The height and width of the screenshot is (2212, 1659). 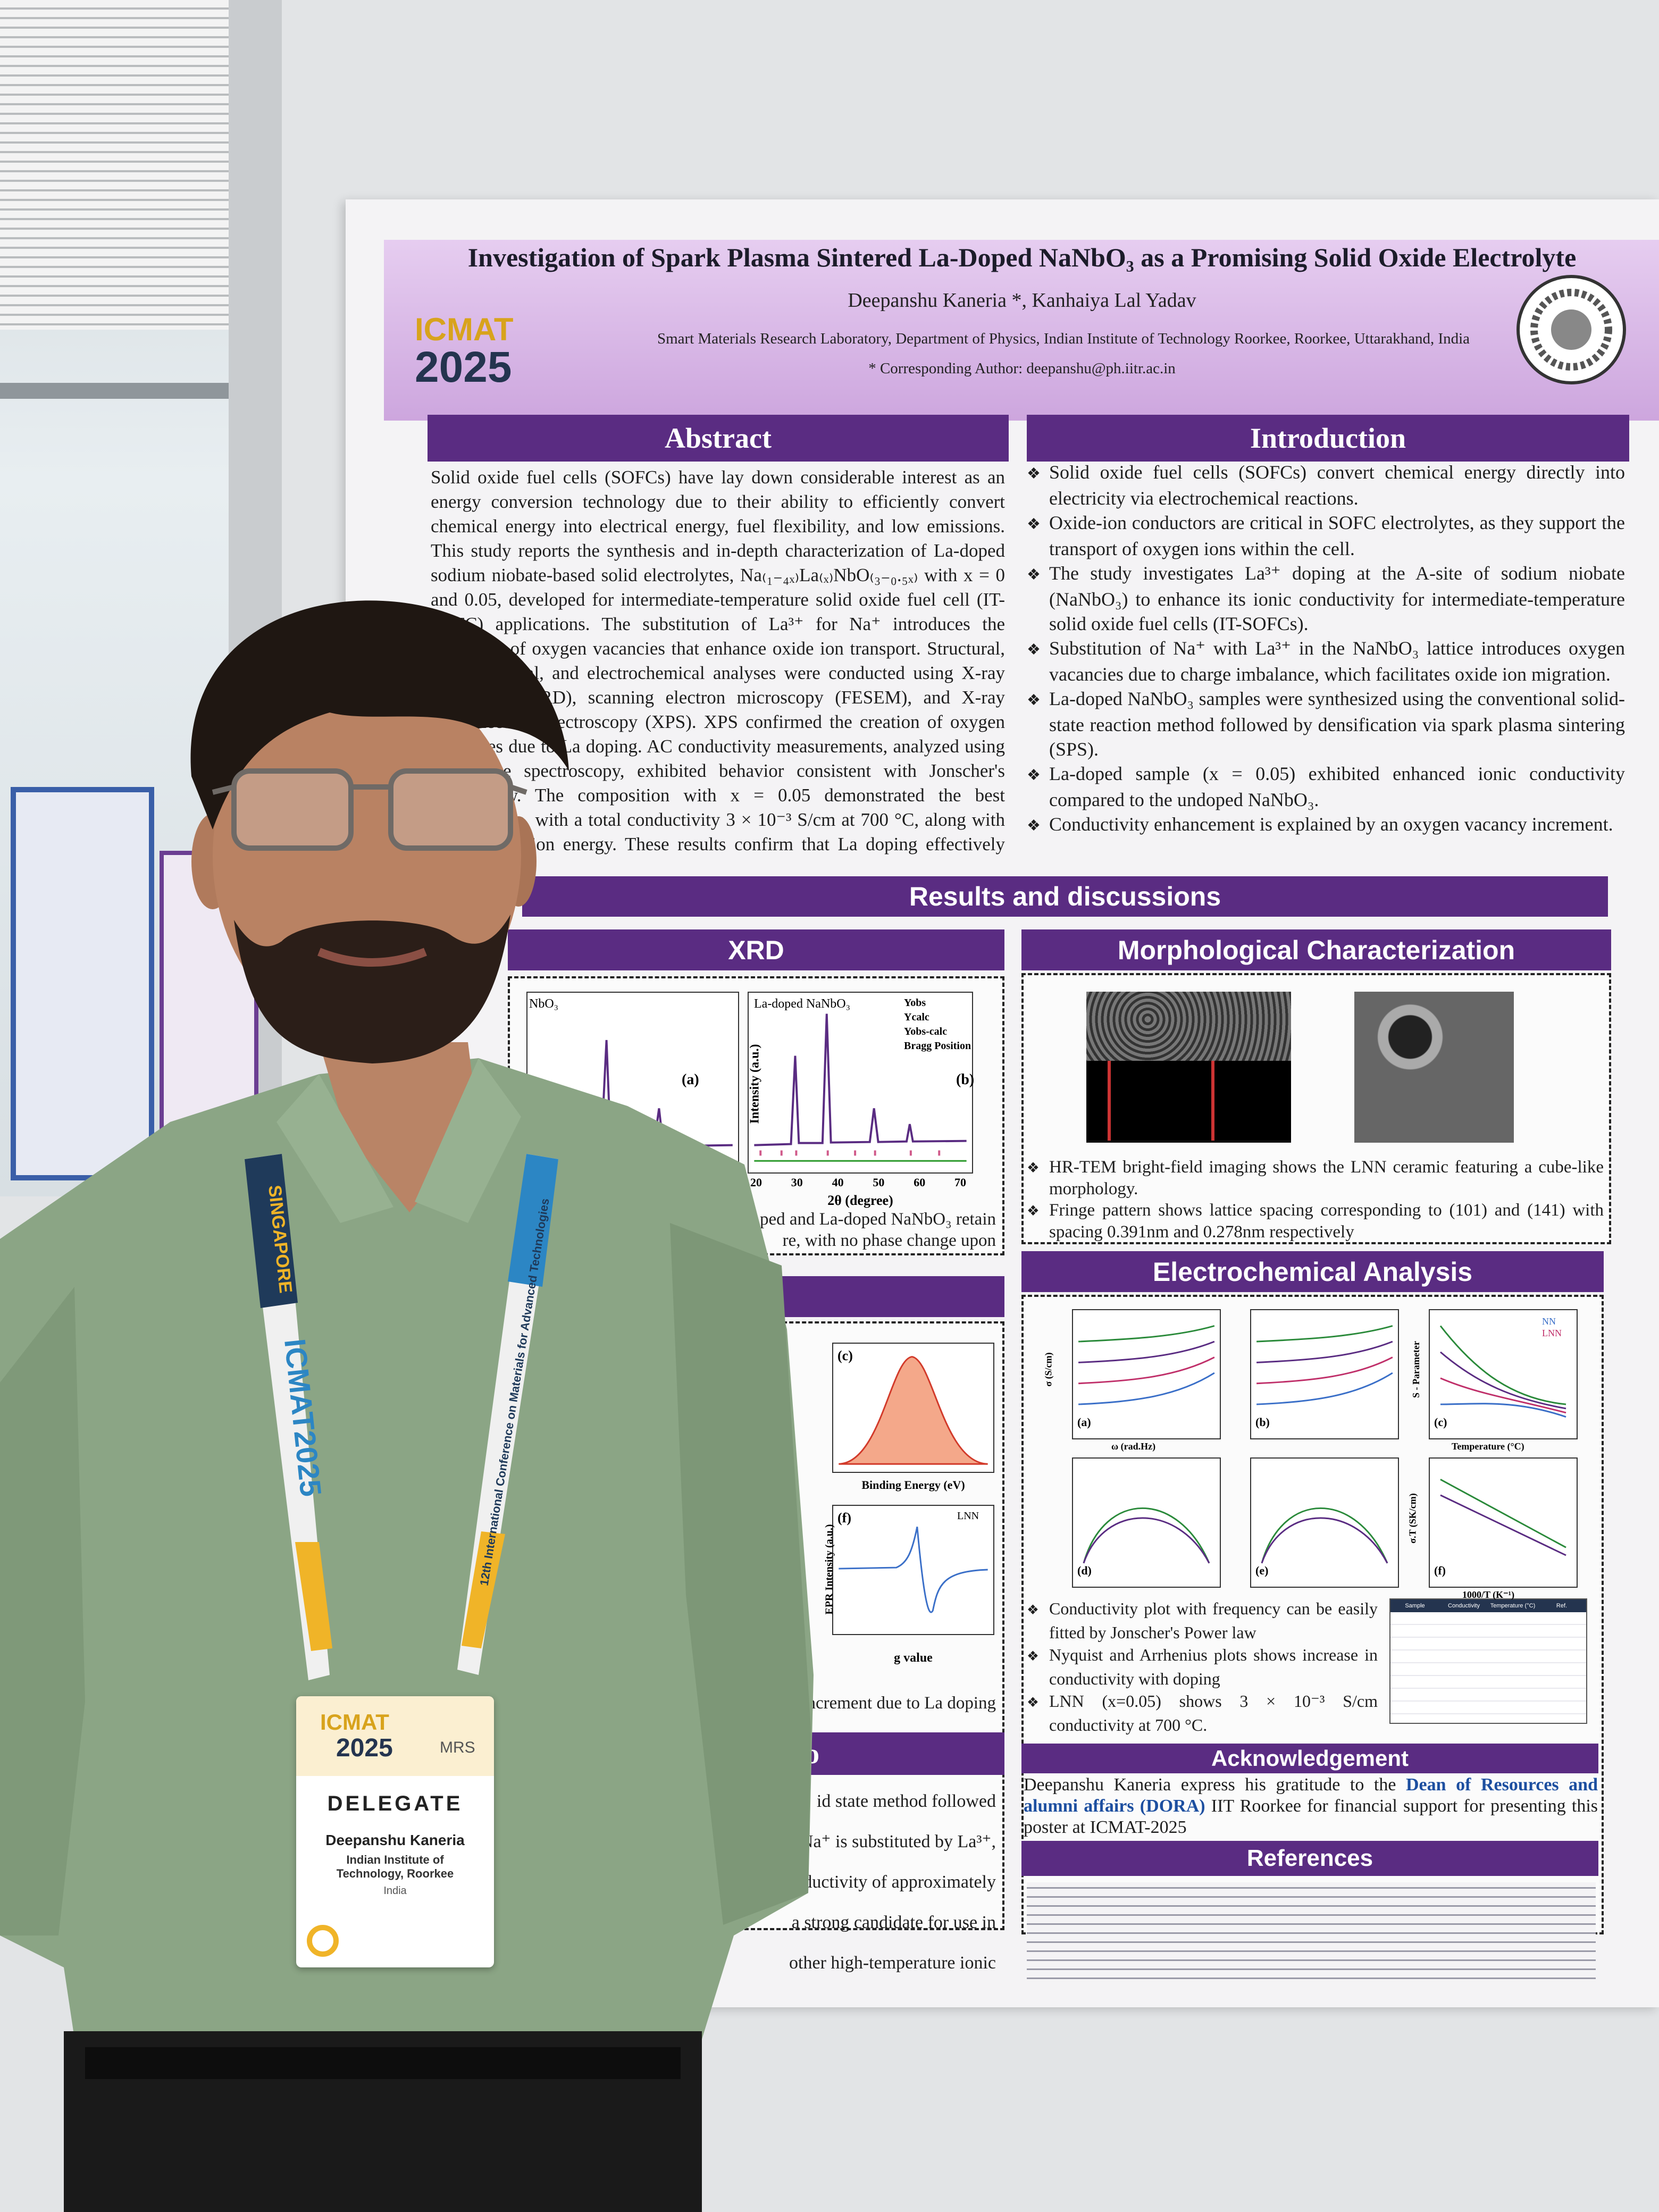 I want to click on abstract-heading: Abstract, so click(x=718, y=438).